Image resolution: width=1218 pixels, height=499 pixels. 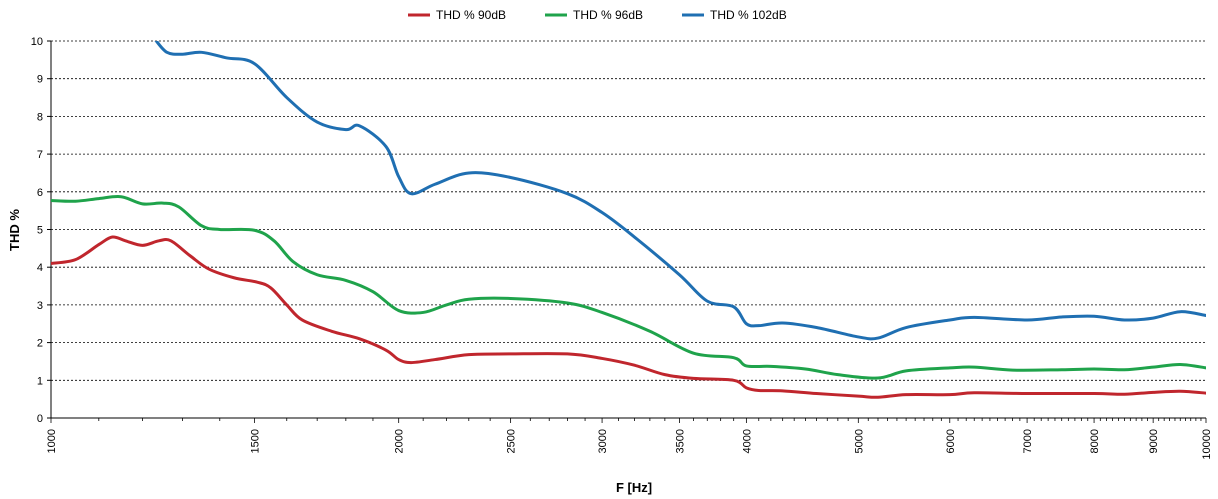 What do you see at coordinates (747, 441) in the screenshot?
I see `x-tick-label: 4000` at bounding box center [747, 441].